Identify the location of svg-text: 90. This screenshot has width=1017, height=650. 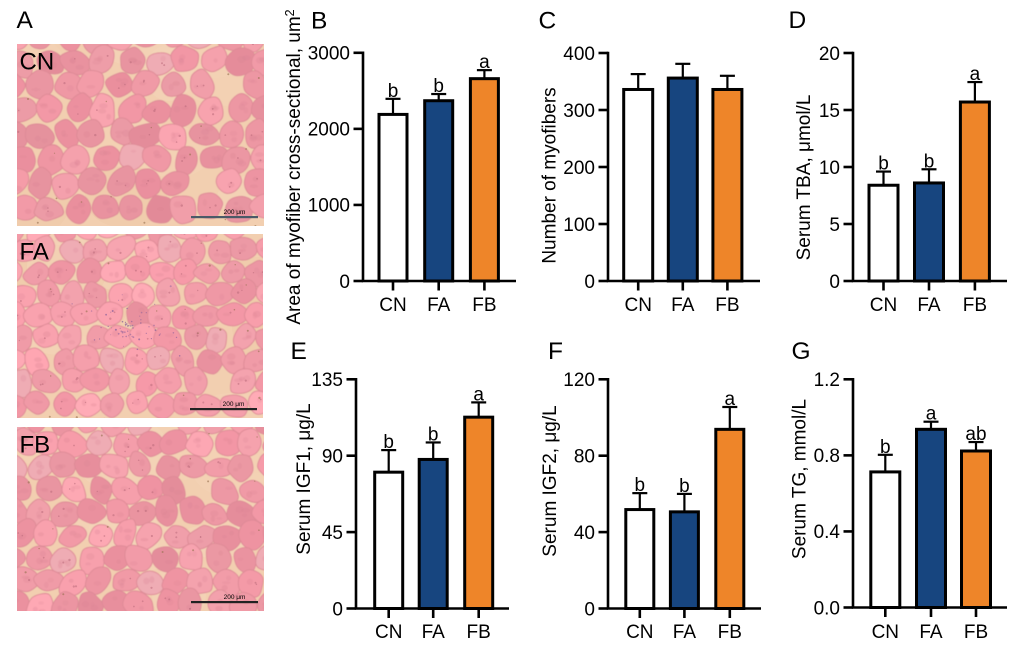
(332, 457).